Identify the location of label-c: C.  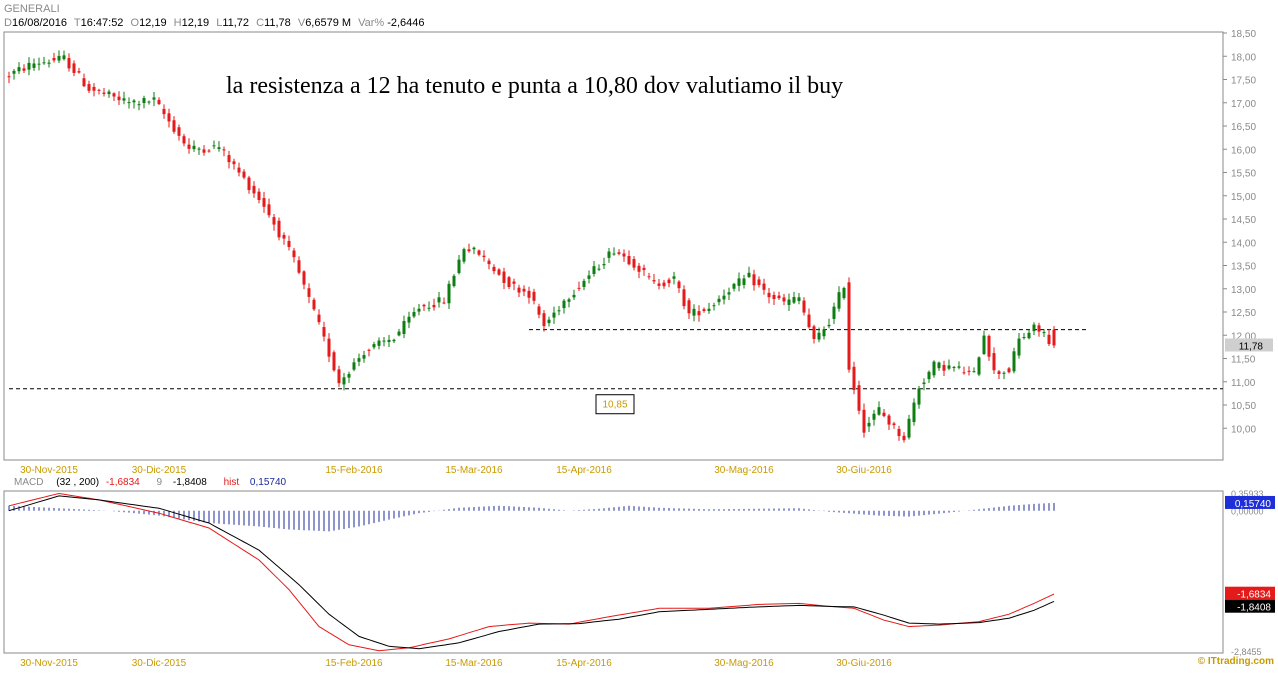
(260, 23).